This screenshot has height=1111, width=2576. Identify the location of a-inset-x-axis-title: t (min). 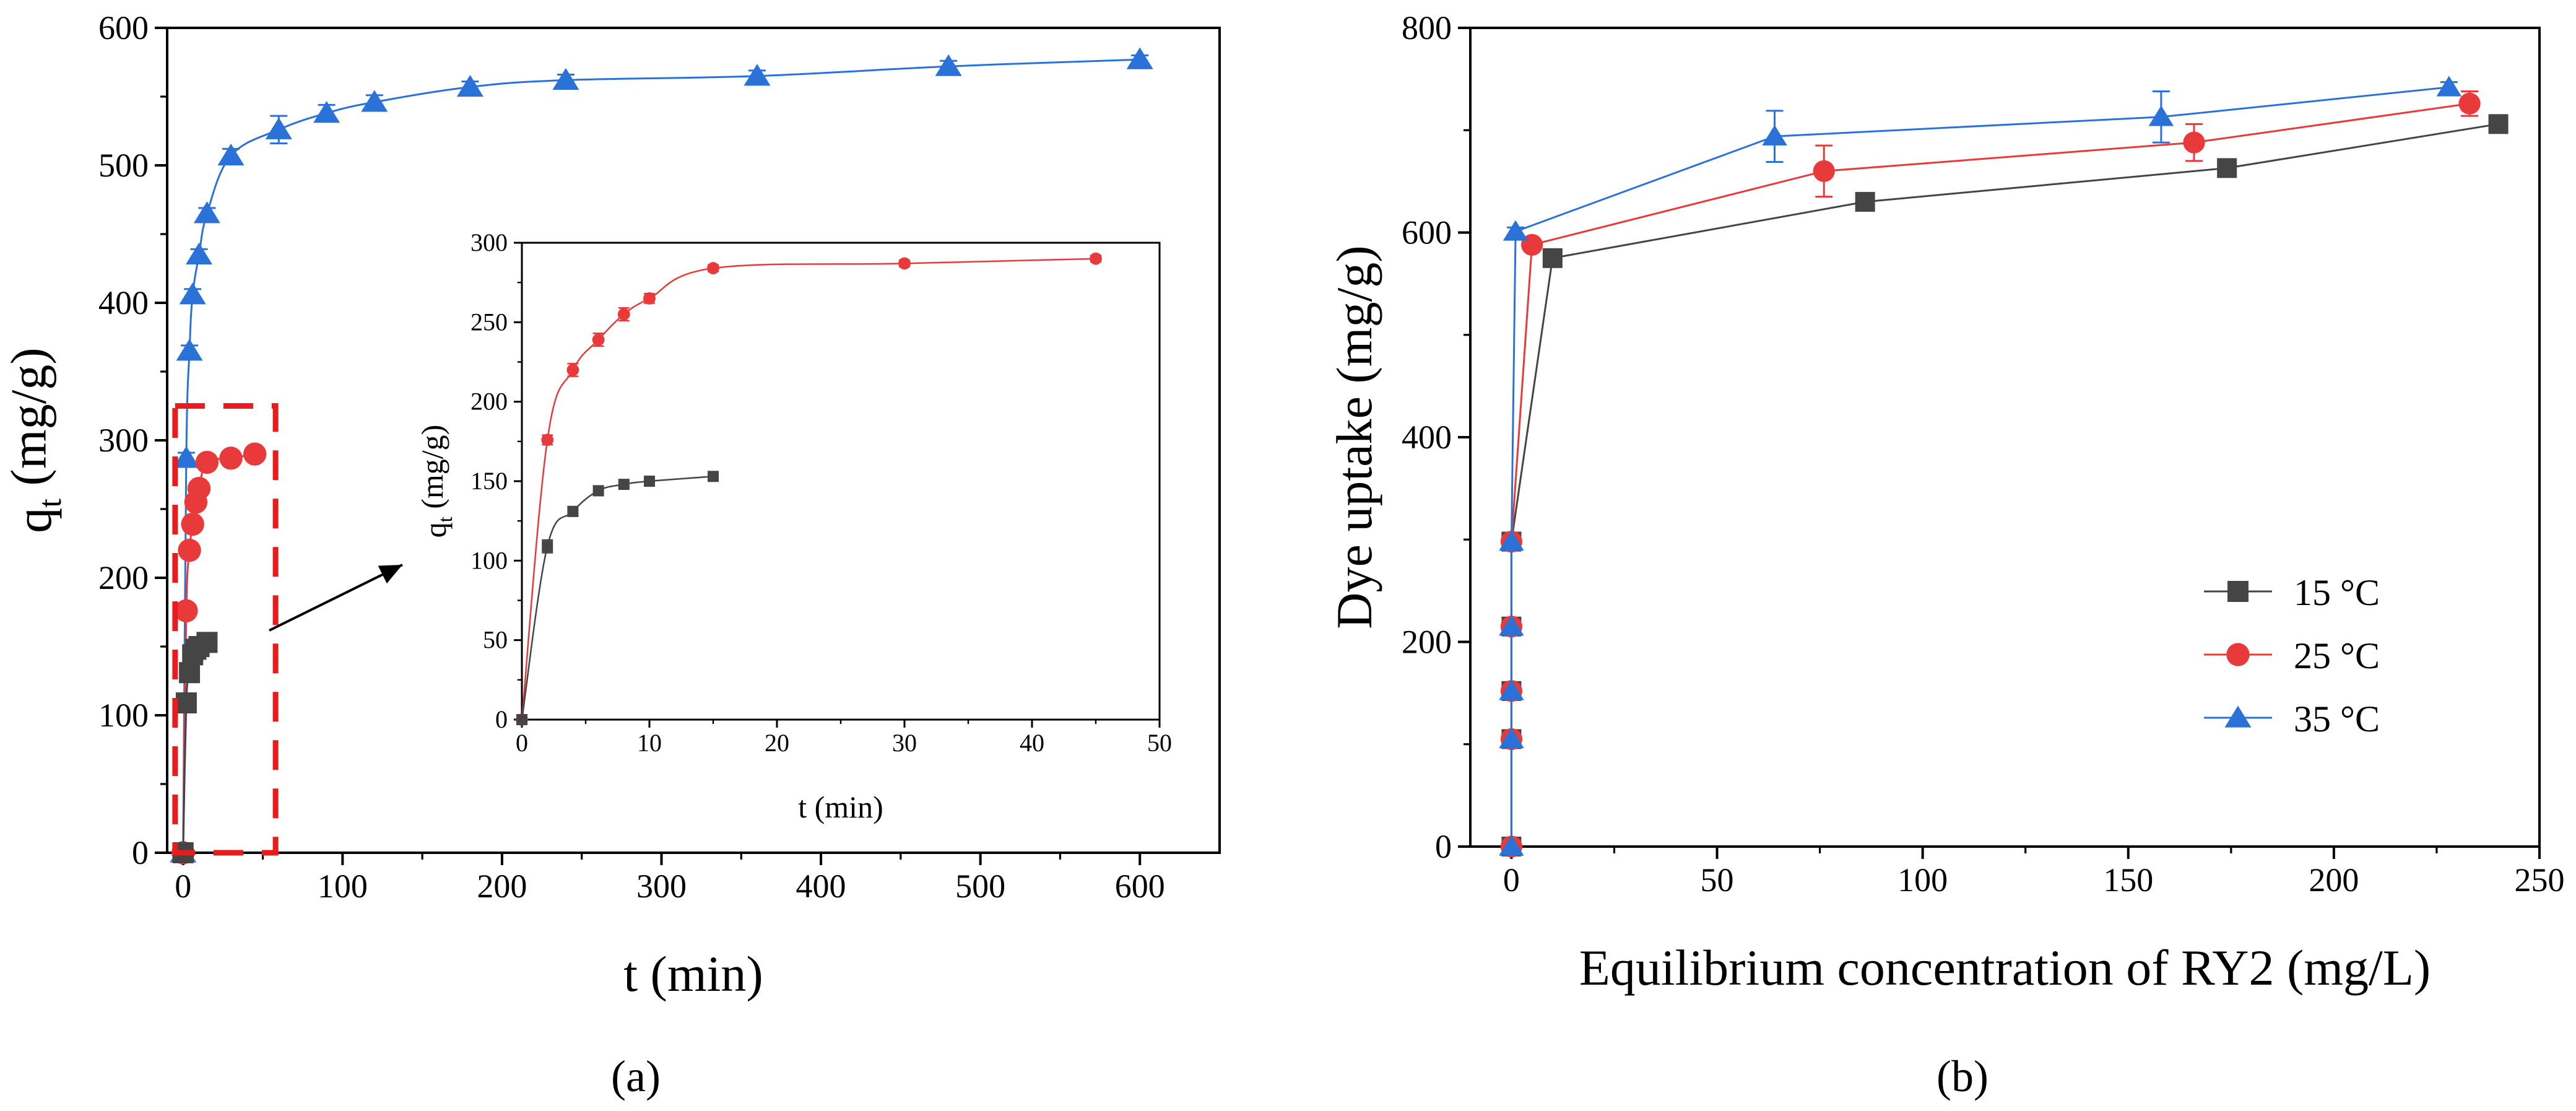
(840, 807).